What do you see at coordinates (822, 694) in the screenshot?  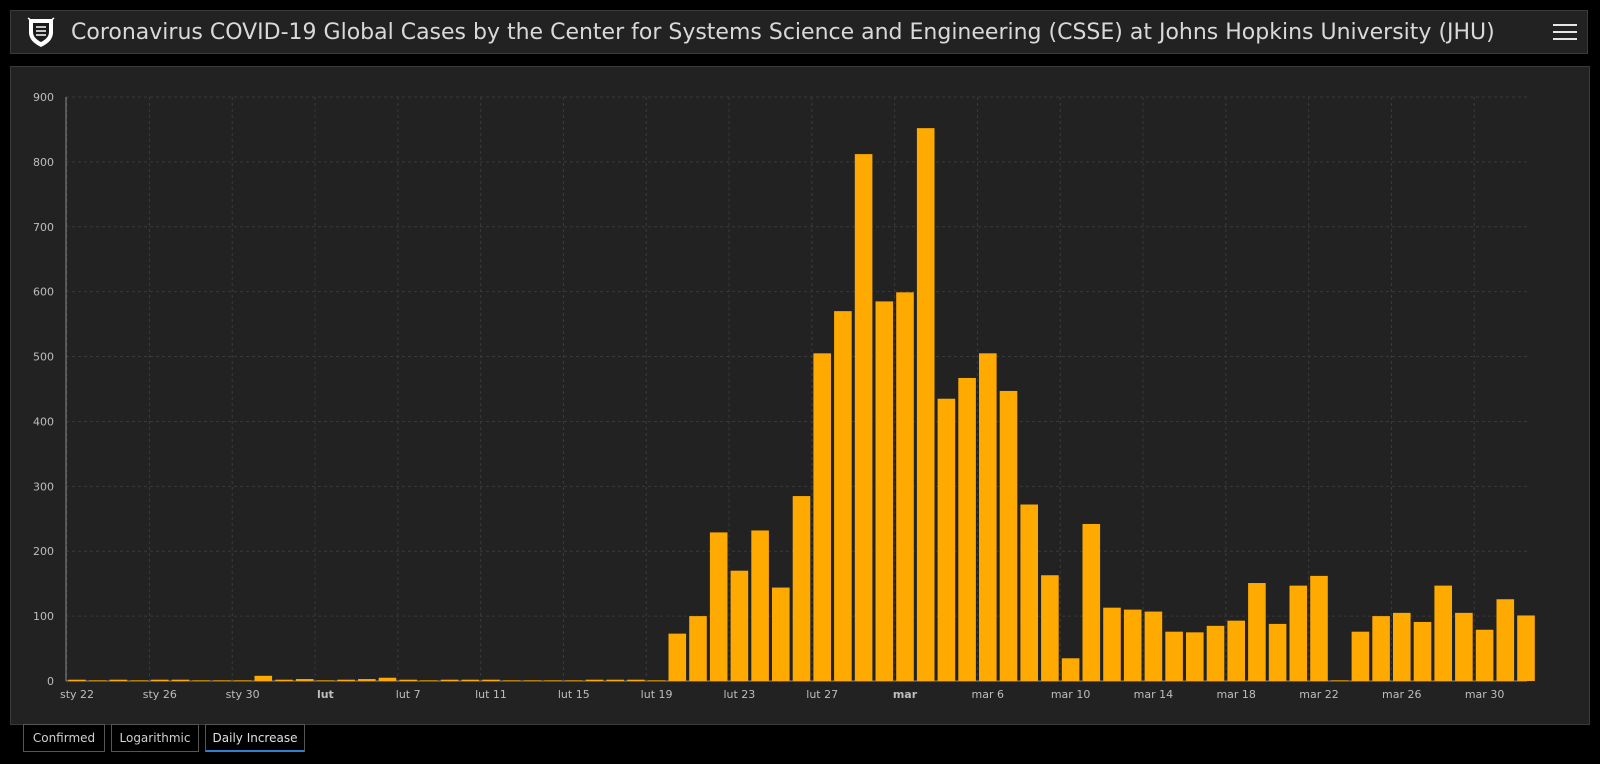 I see `x-tick-label: lut 27` at bounding box center [822, 694].